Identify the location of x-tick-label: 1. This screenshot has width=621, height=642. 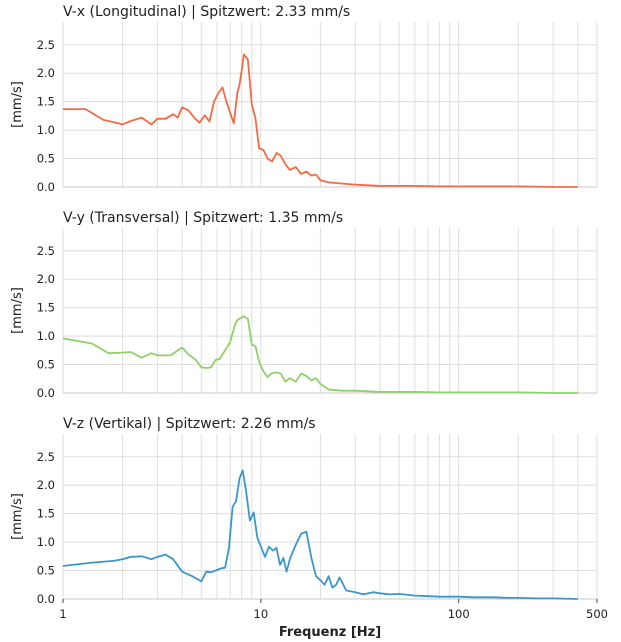
(62, 614).